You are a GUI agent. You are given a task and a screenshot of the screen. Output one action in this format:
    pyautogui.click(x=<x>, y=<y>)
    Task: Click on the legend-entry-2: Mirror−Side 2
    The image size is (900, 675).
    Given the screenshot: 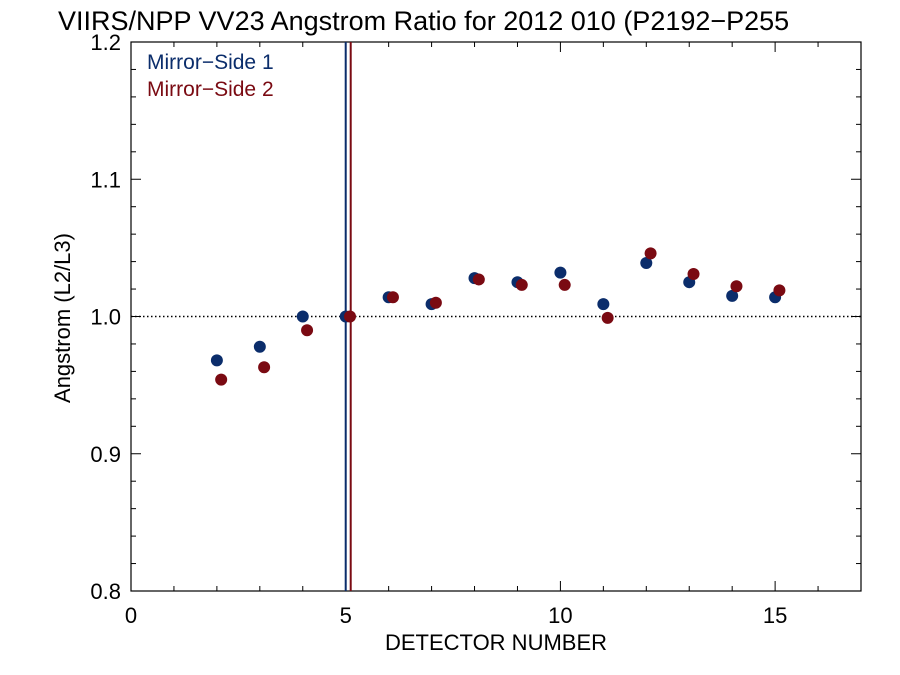 What is the action you would take?
    pyautogui.click(x=210, y=89)
    